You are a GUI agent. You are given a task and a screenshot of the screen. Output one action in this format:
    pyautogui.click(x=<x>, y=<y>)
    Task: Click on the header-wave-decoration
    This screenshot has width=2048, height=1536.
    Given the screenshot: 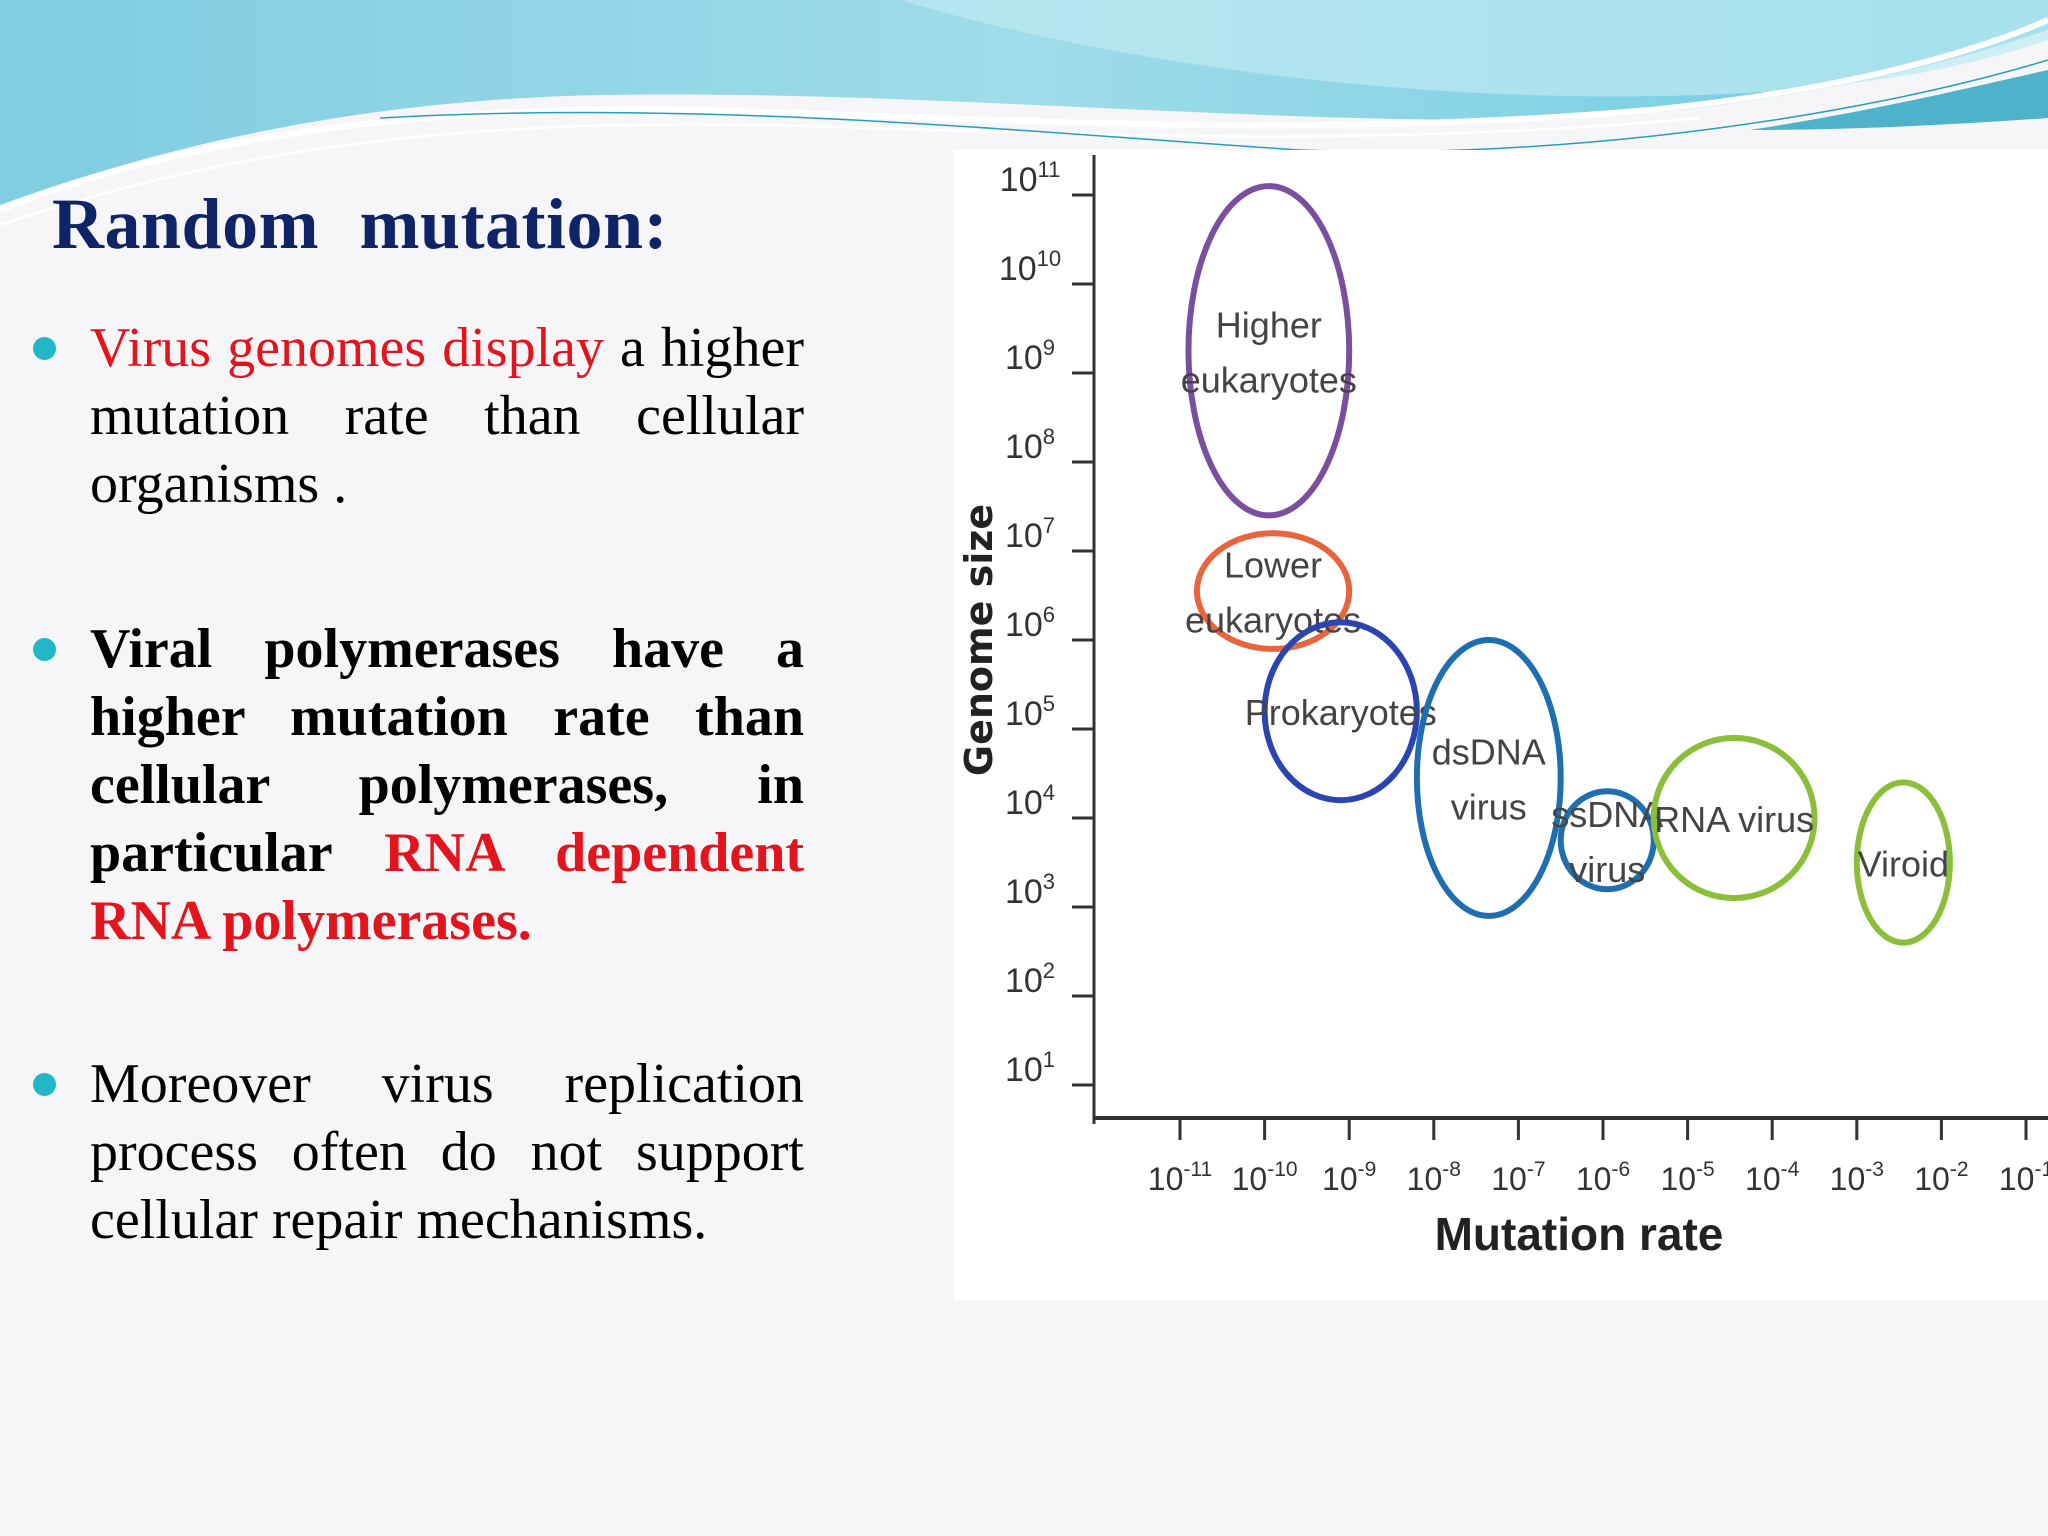 What is the action you would take?
    pyautogui.click(x=1024, y=113)
    